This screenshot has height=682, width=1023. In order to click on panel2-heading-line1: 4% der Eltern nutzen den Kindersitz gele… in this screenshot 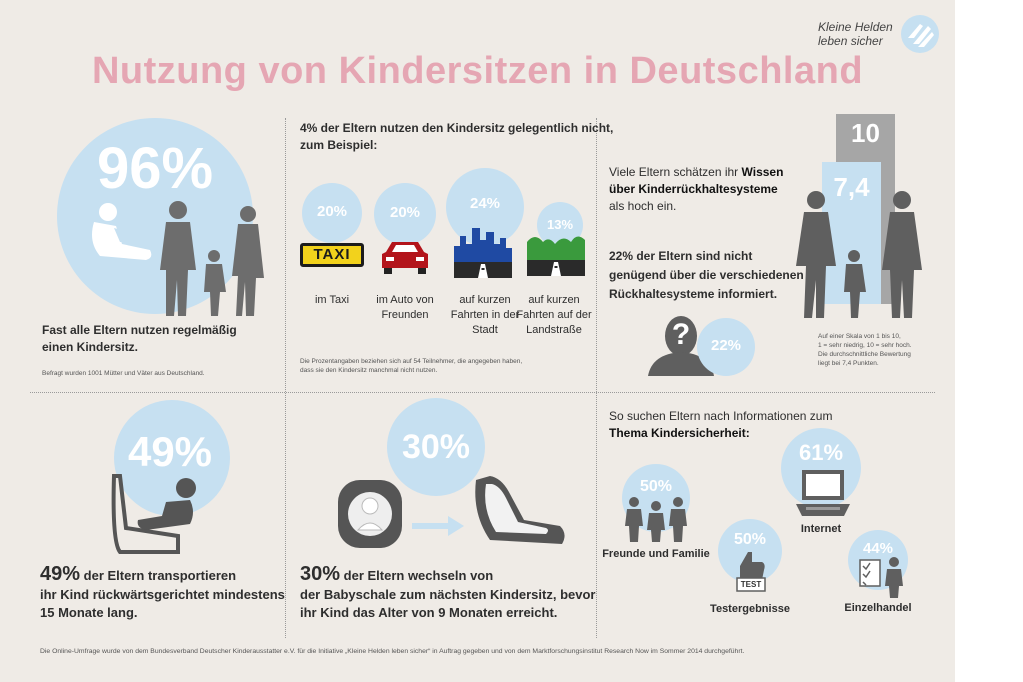, I will do `click(457, 128)`.